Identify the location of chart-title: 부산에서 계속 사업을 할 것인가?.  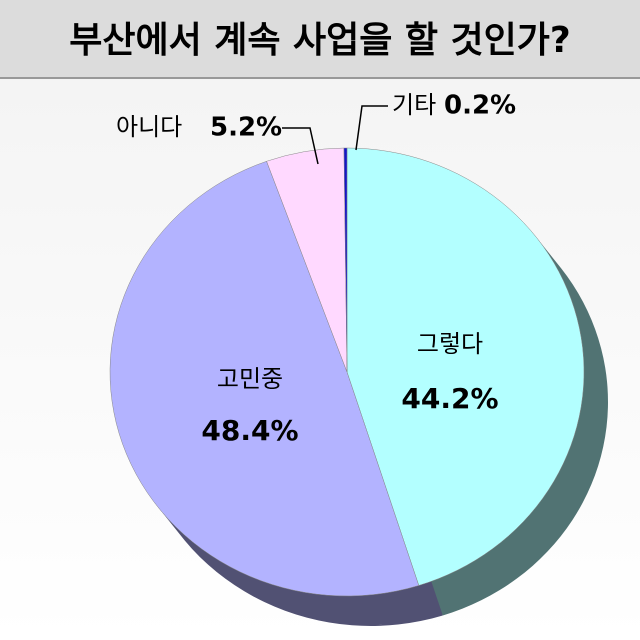
(320, 40).